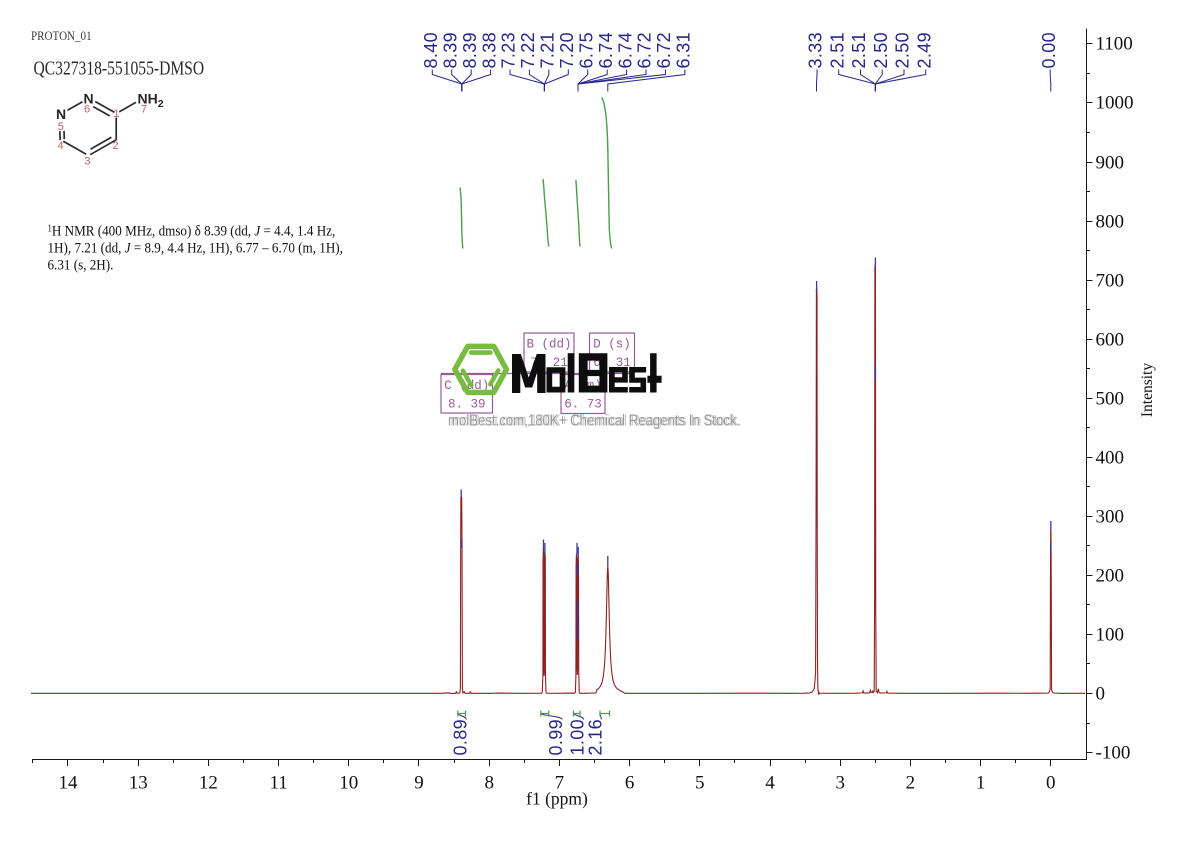 This screenshot has height=841, width=1190. Describe the element at coordinates (557, 799) in the screenshot. I see `svg-text: f1 (ppm)` at that location.